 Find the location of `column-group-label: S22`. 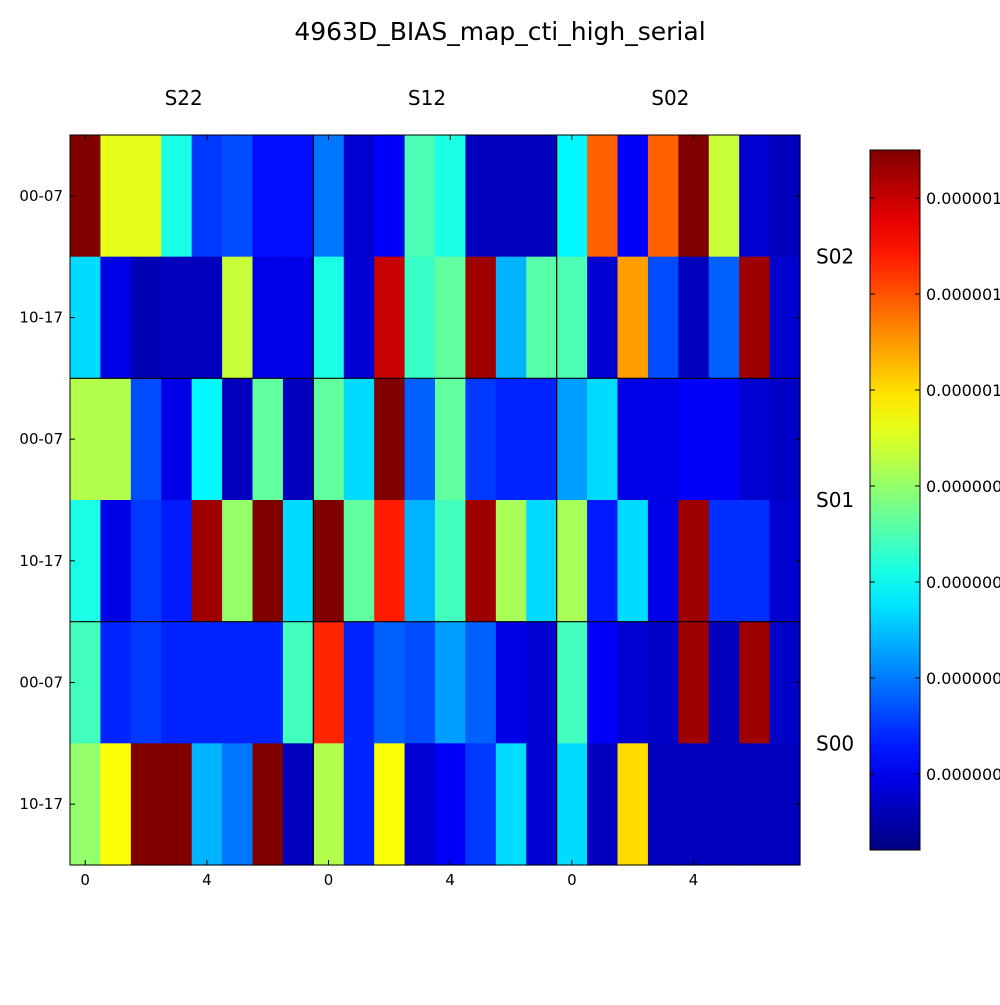

column-group-label: S22 is located at coordinates (184, 98).